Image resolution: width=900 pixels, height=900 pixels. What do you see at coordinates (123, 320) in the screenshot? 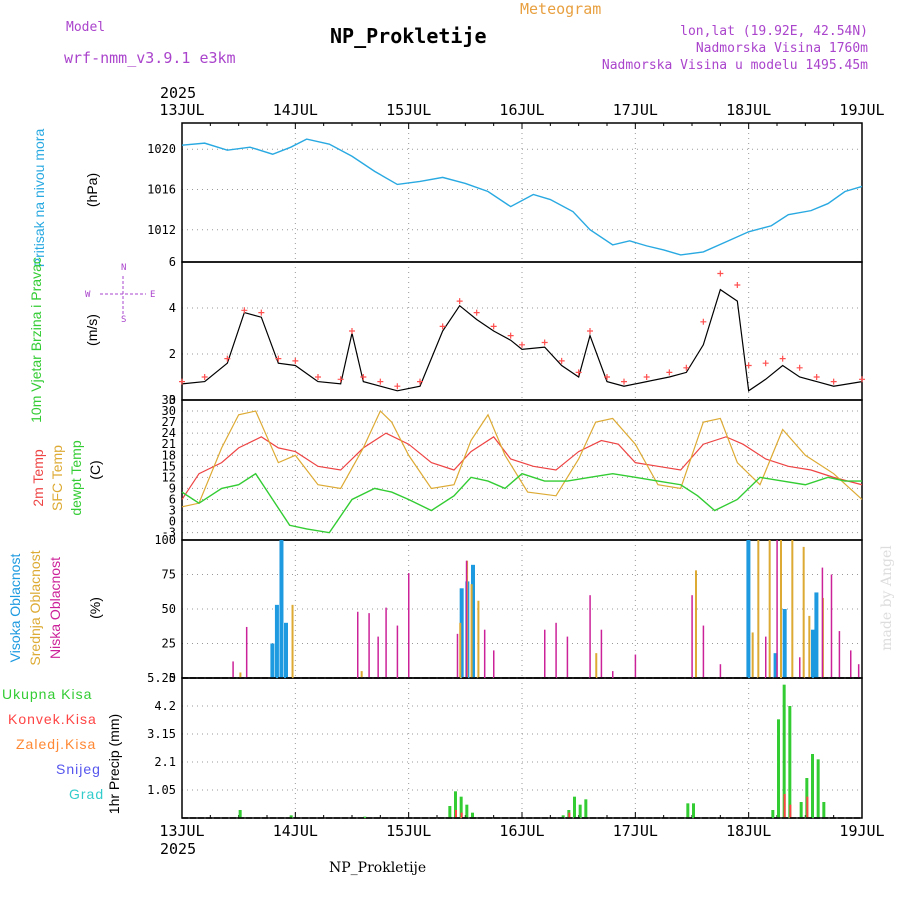
I see `compass-s: S` at bounding box center [123, 320].